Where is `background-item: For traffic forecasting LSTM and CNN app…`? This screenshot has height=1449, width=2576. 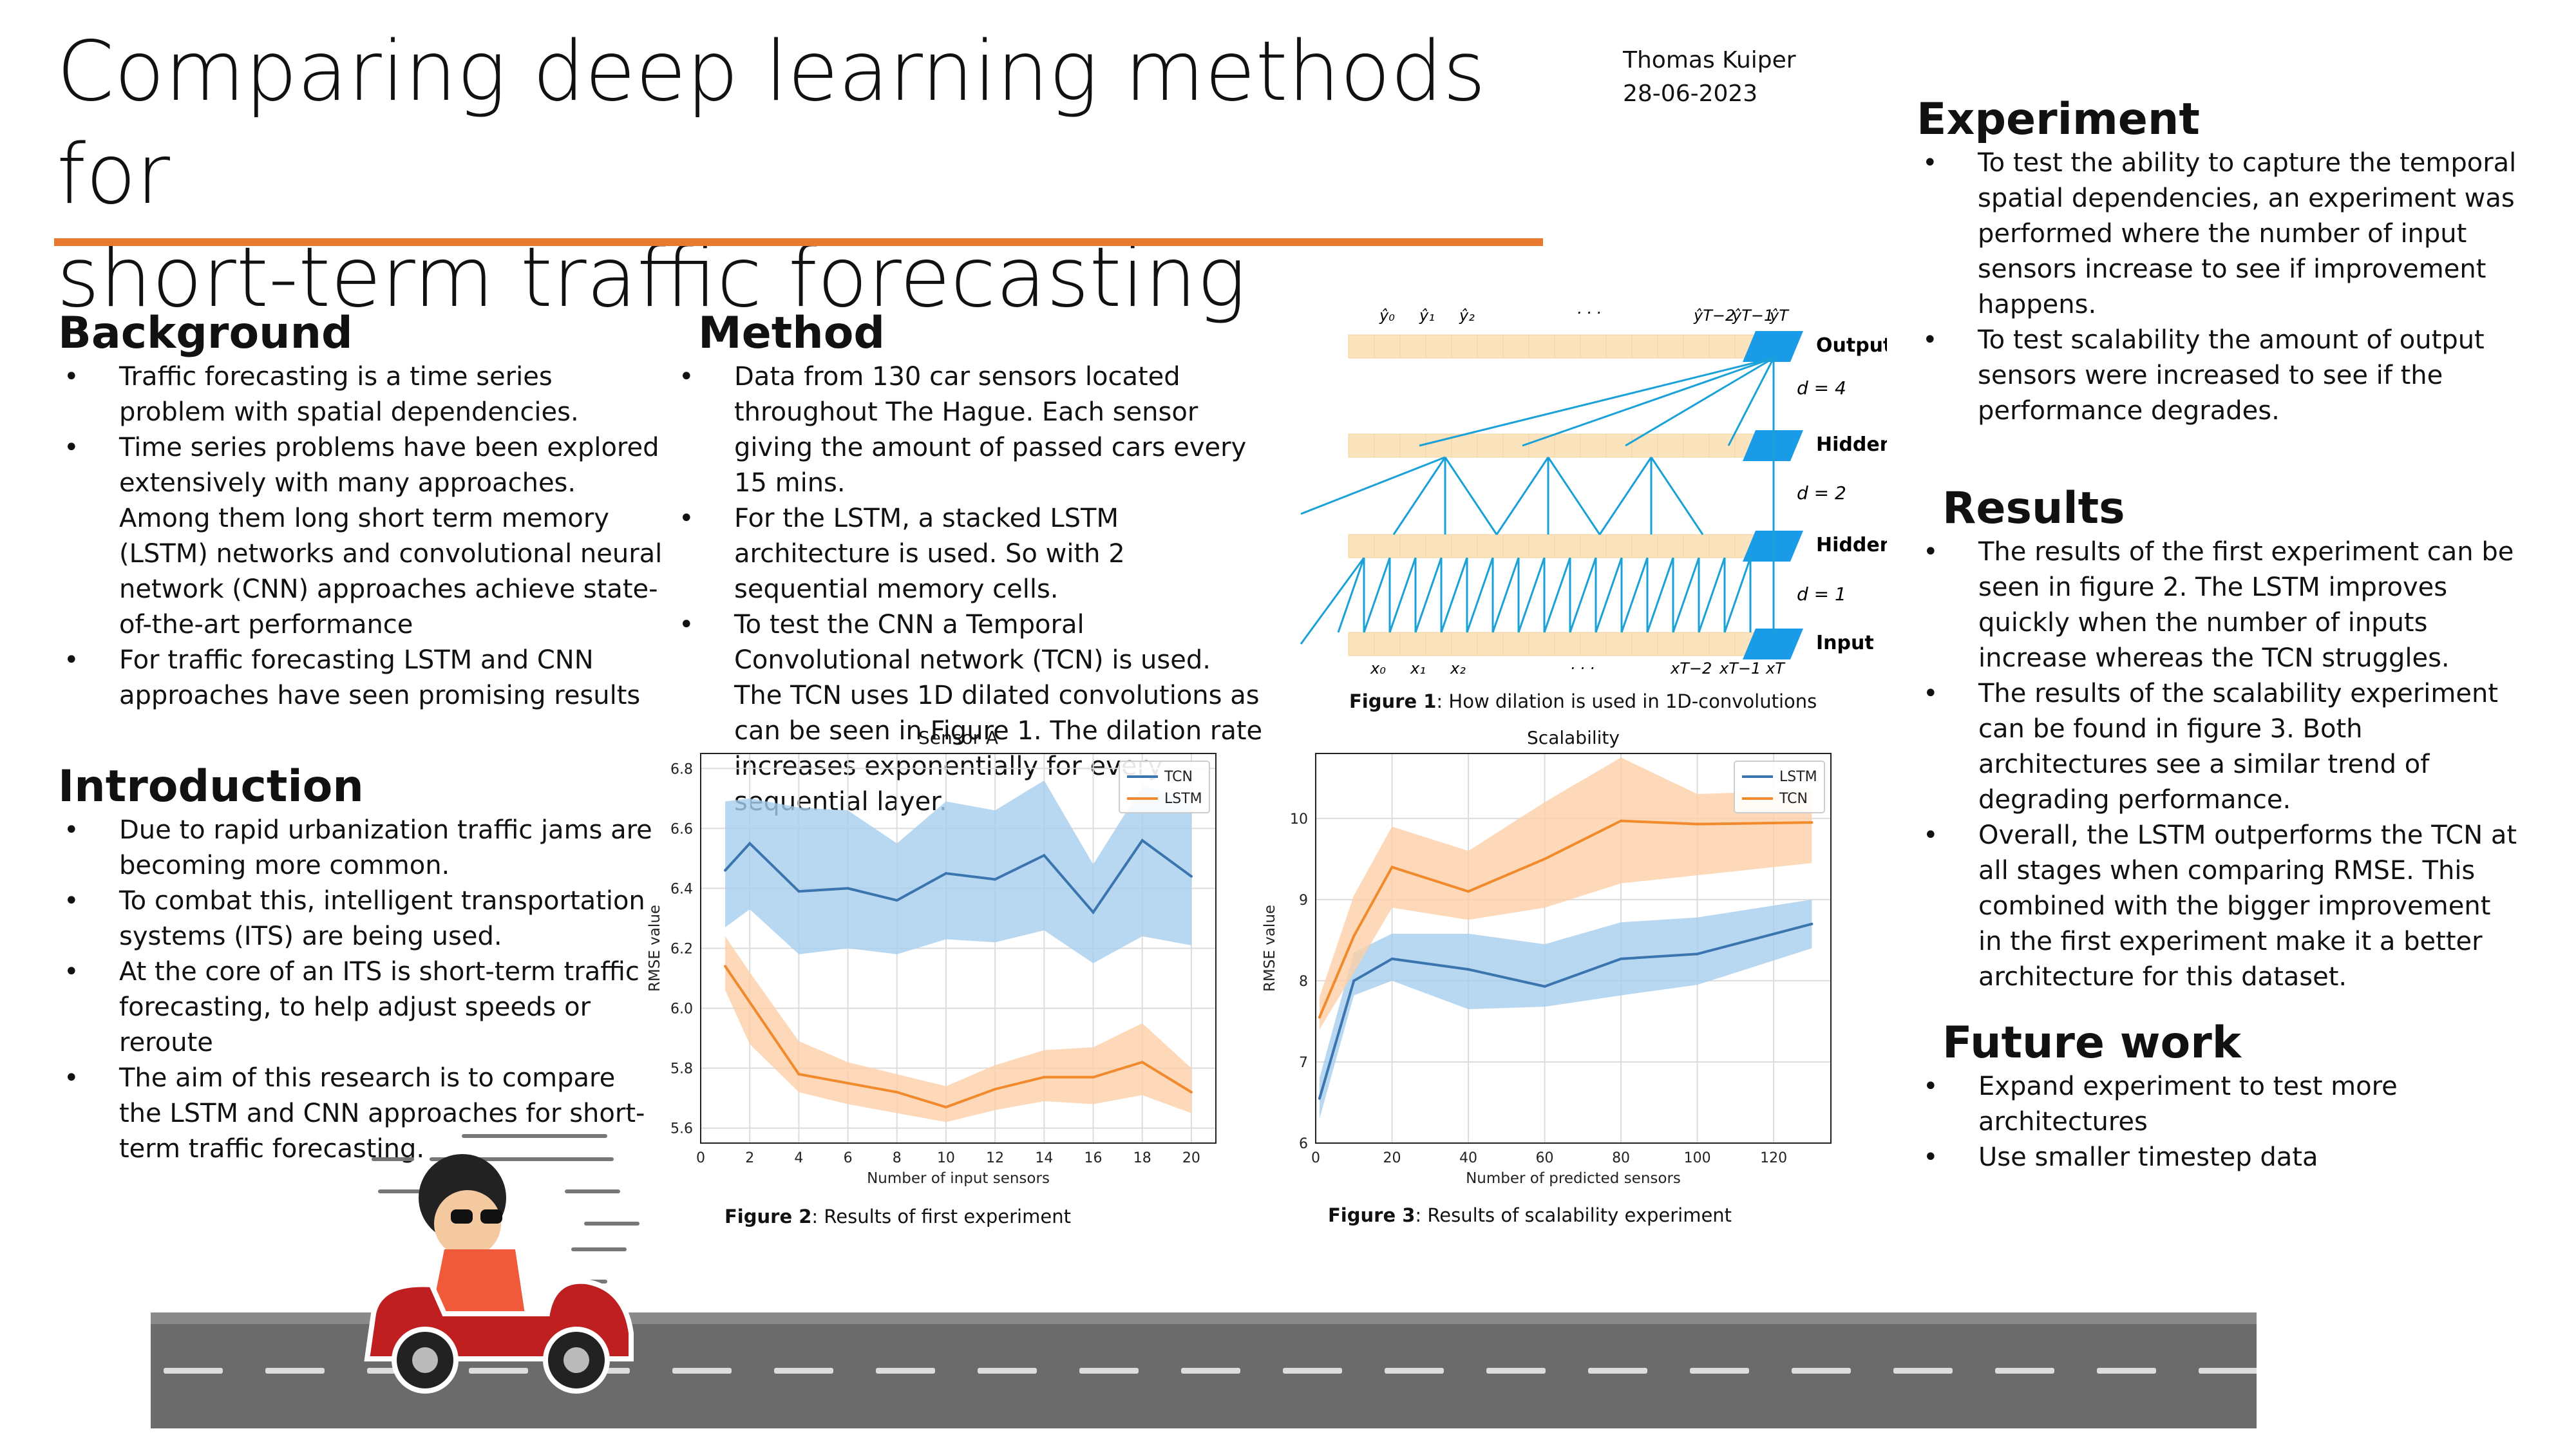
background-item: For traffic forecasting LSTM and CNN app… is located at coordinates (364, 679).